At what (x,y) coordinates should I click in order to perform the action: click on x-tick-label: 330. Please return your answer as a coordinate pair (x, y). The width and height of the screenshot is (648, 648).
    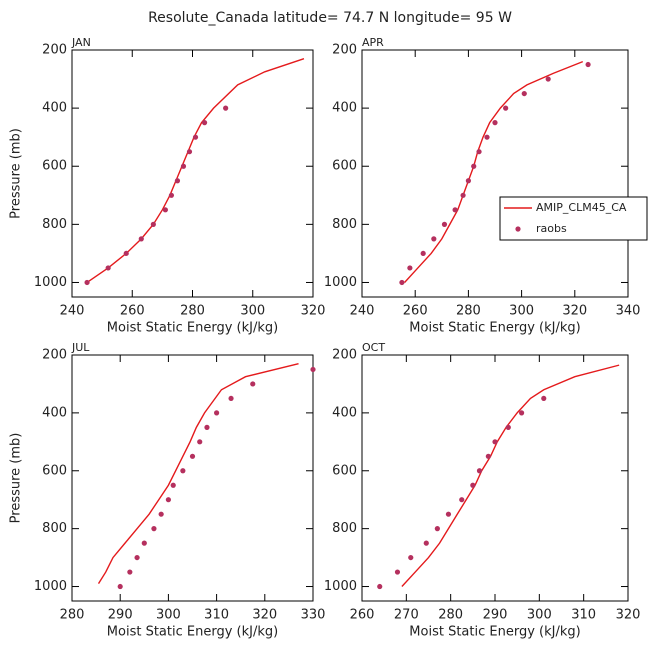
    Looking at the image, I should click on (313, 615).